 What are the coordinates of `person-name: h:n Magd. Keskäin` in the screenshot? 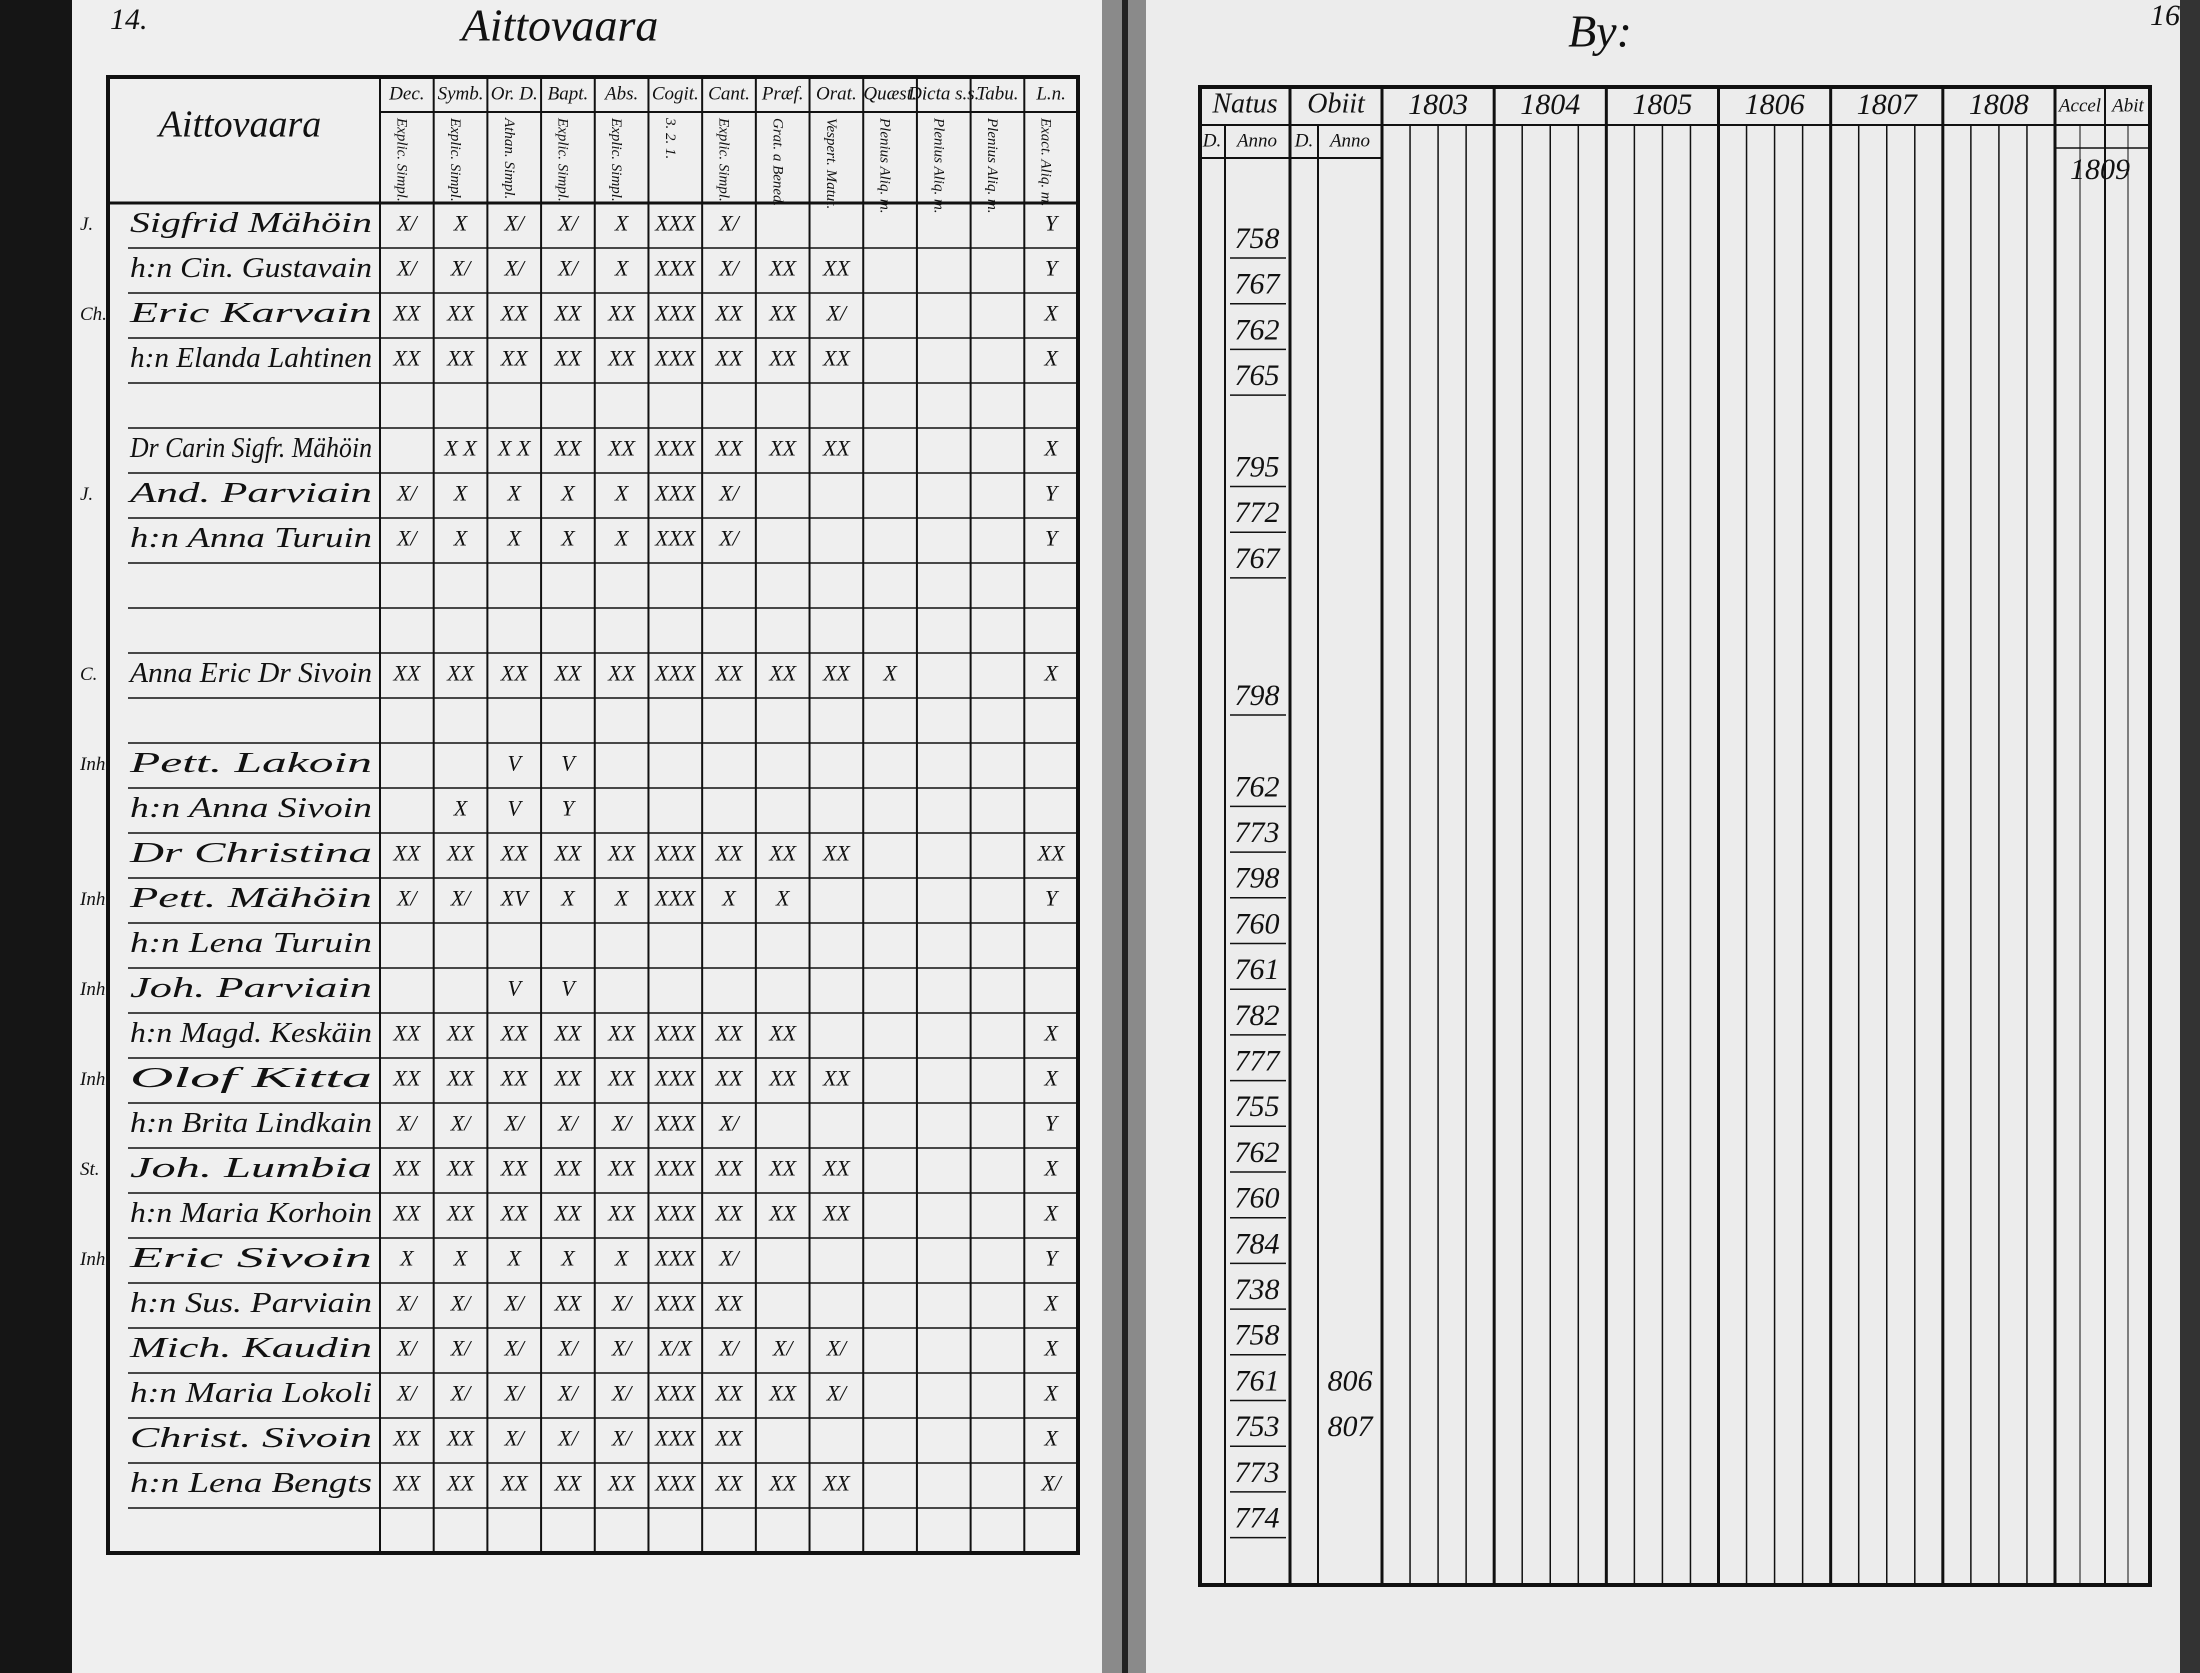 It's located at (251, 1033).